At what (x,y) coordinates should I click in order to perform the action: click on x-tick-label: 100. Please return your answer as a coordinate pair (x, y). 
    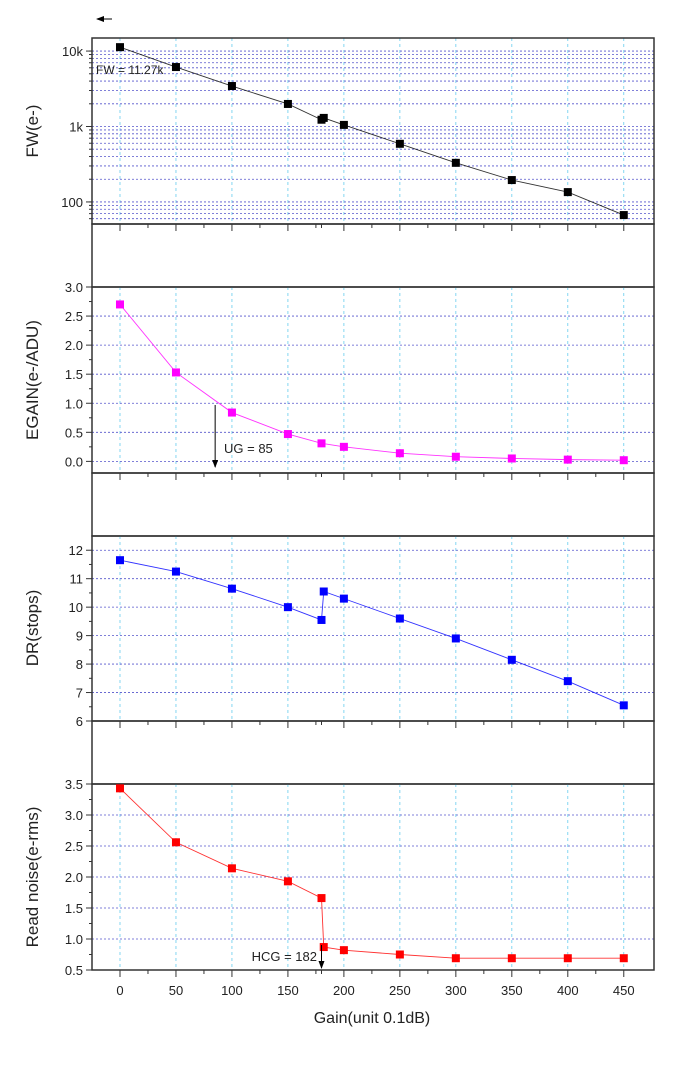
    Looking at the image, I should click on (232, 990).